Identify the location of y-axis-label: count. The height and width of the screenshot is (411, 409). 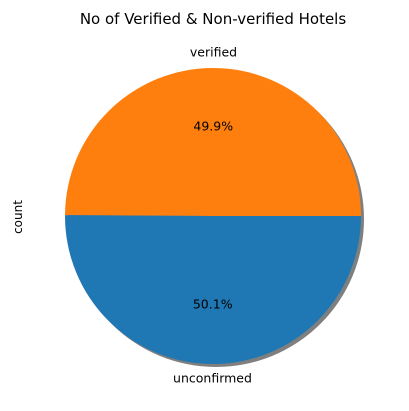
(18, 217).